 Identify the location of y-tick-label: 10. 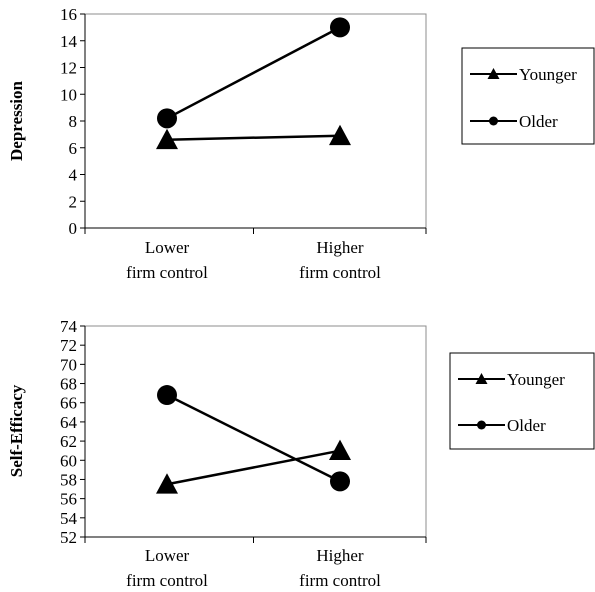
(68, 94).